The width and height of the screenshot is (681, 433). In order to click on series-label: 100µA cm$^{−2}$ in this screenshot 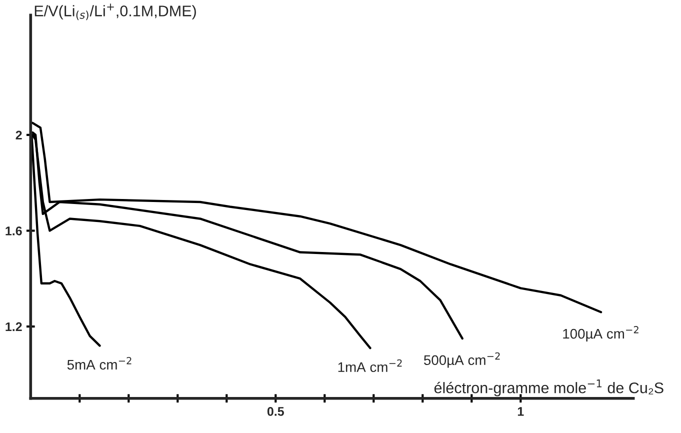, I will do `click(600, 334)`.